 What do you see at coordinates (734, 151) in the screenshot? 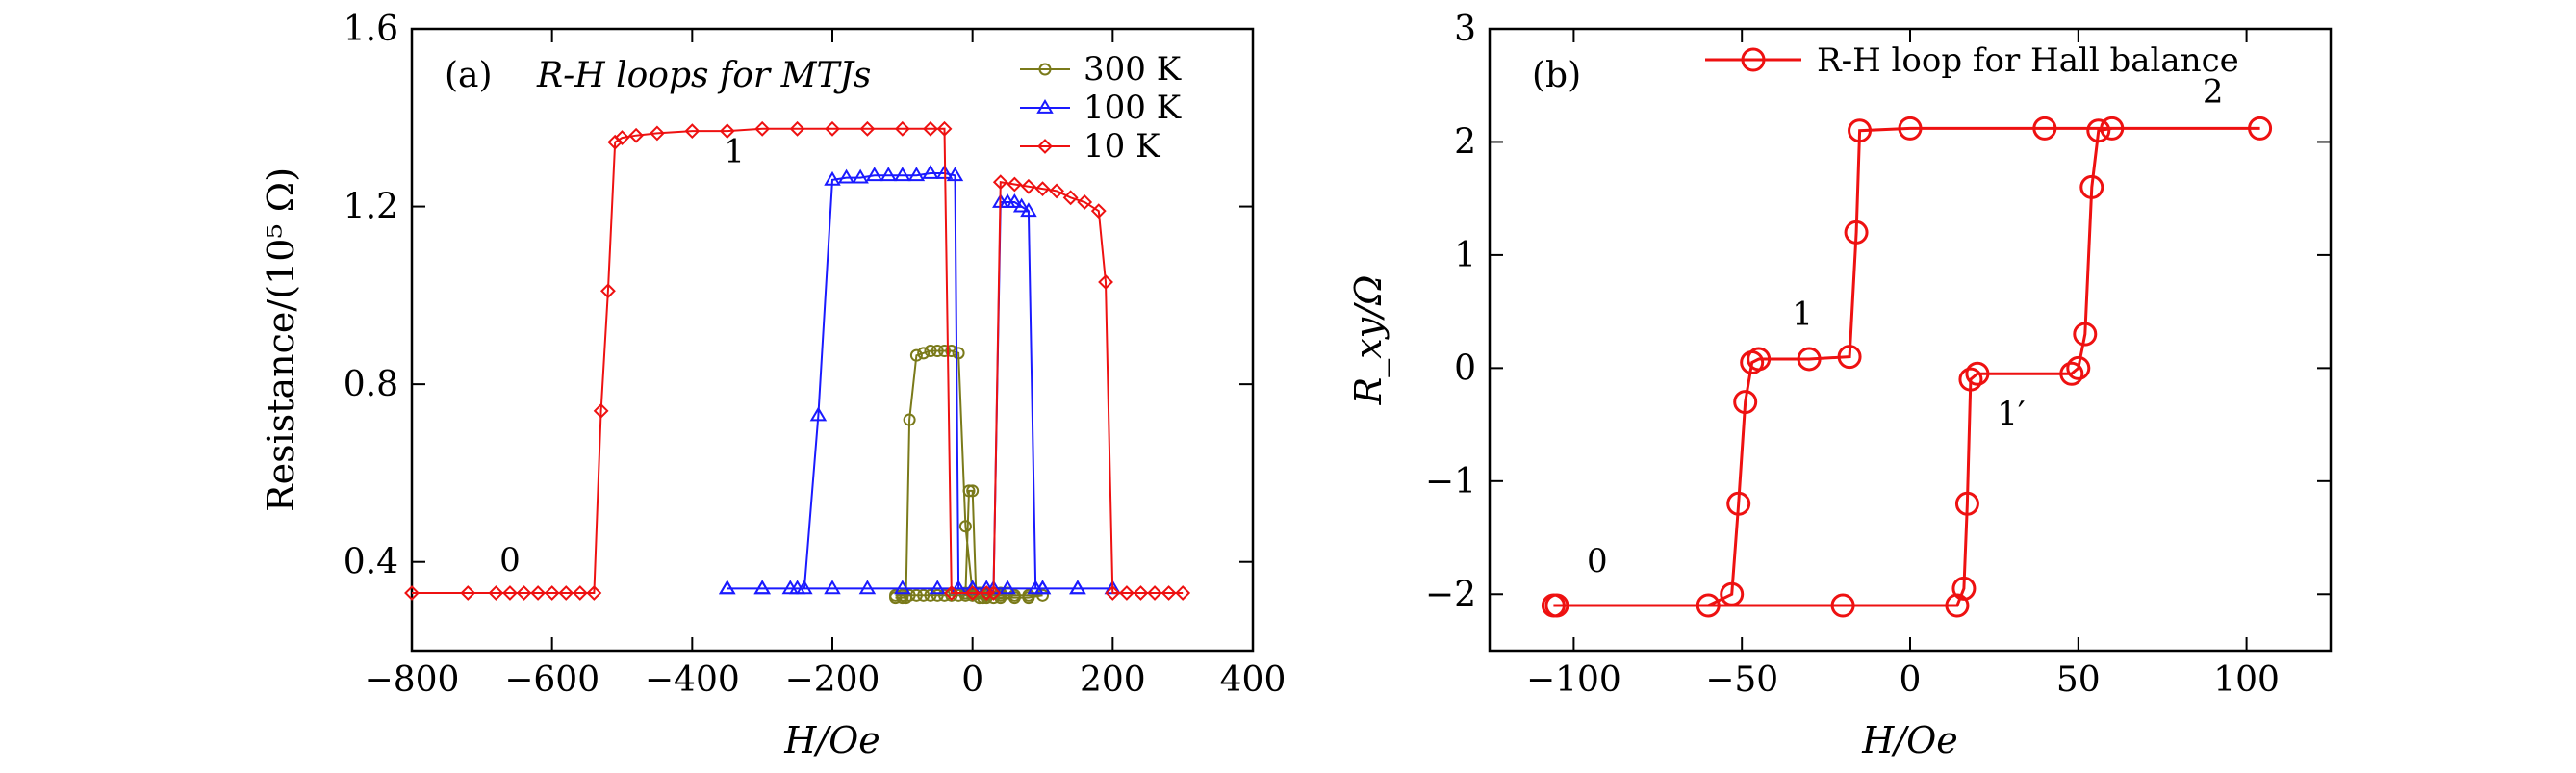
I see `annotation-label: 1` at bounding box center [734, 151].